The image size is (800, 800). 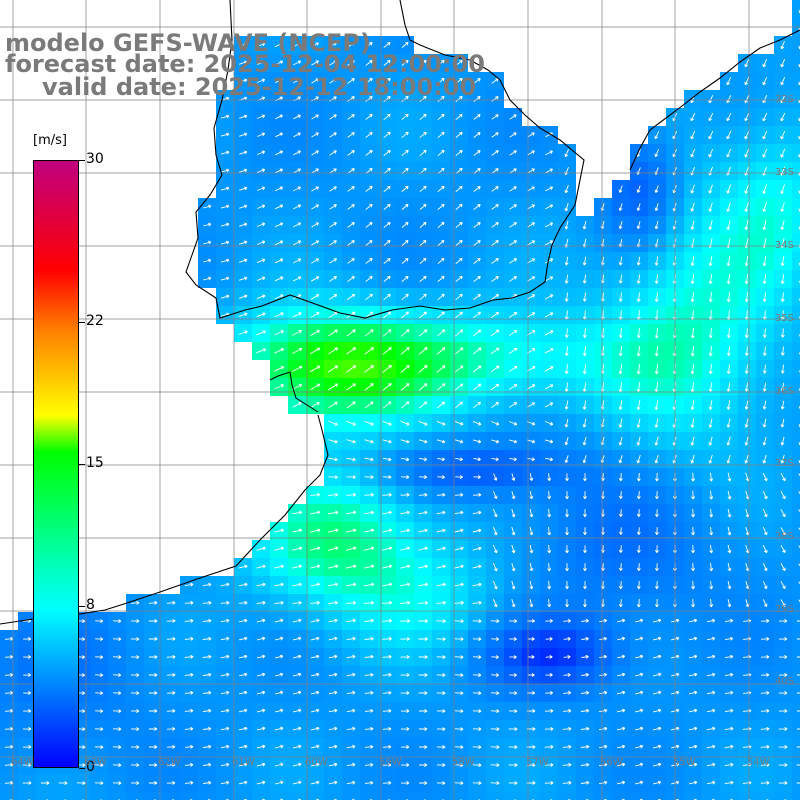 What do you see at coordinates (294, 392) in the screenshot?
I see `river-plate-inlet` at bounding box center [294, 392].